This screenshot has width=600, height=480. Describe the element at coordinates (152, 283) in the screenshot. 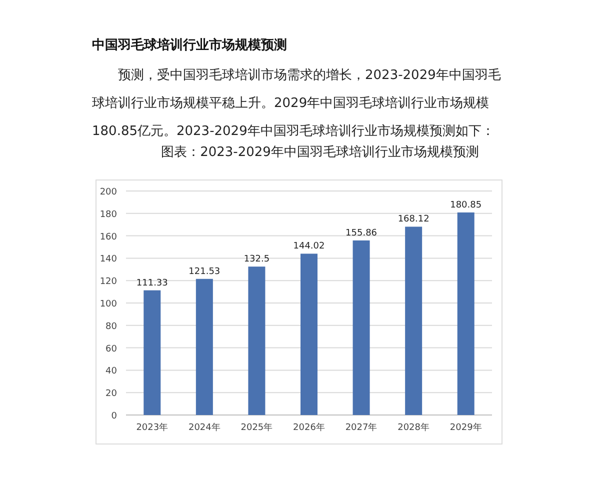

I see `data-label: 111.33` at that location.